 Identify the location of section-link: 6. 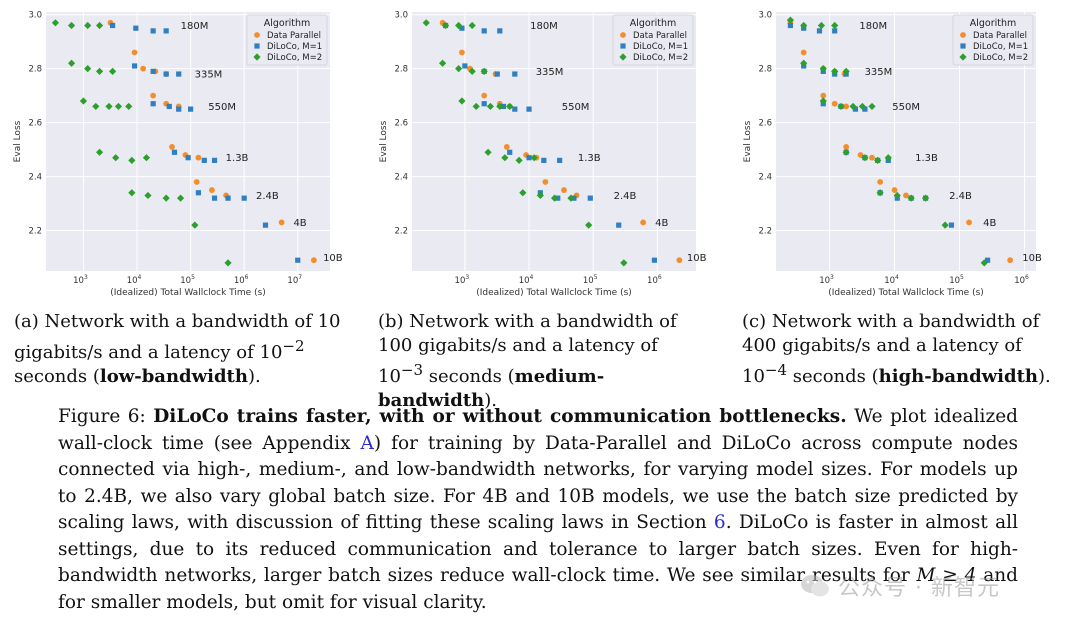
(719, 522).